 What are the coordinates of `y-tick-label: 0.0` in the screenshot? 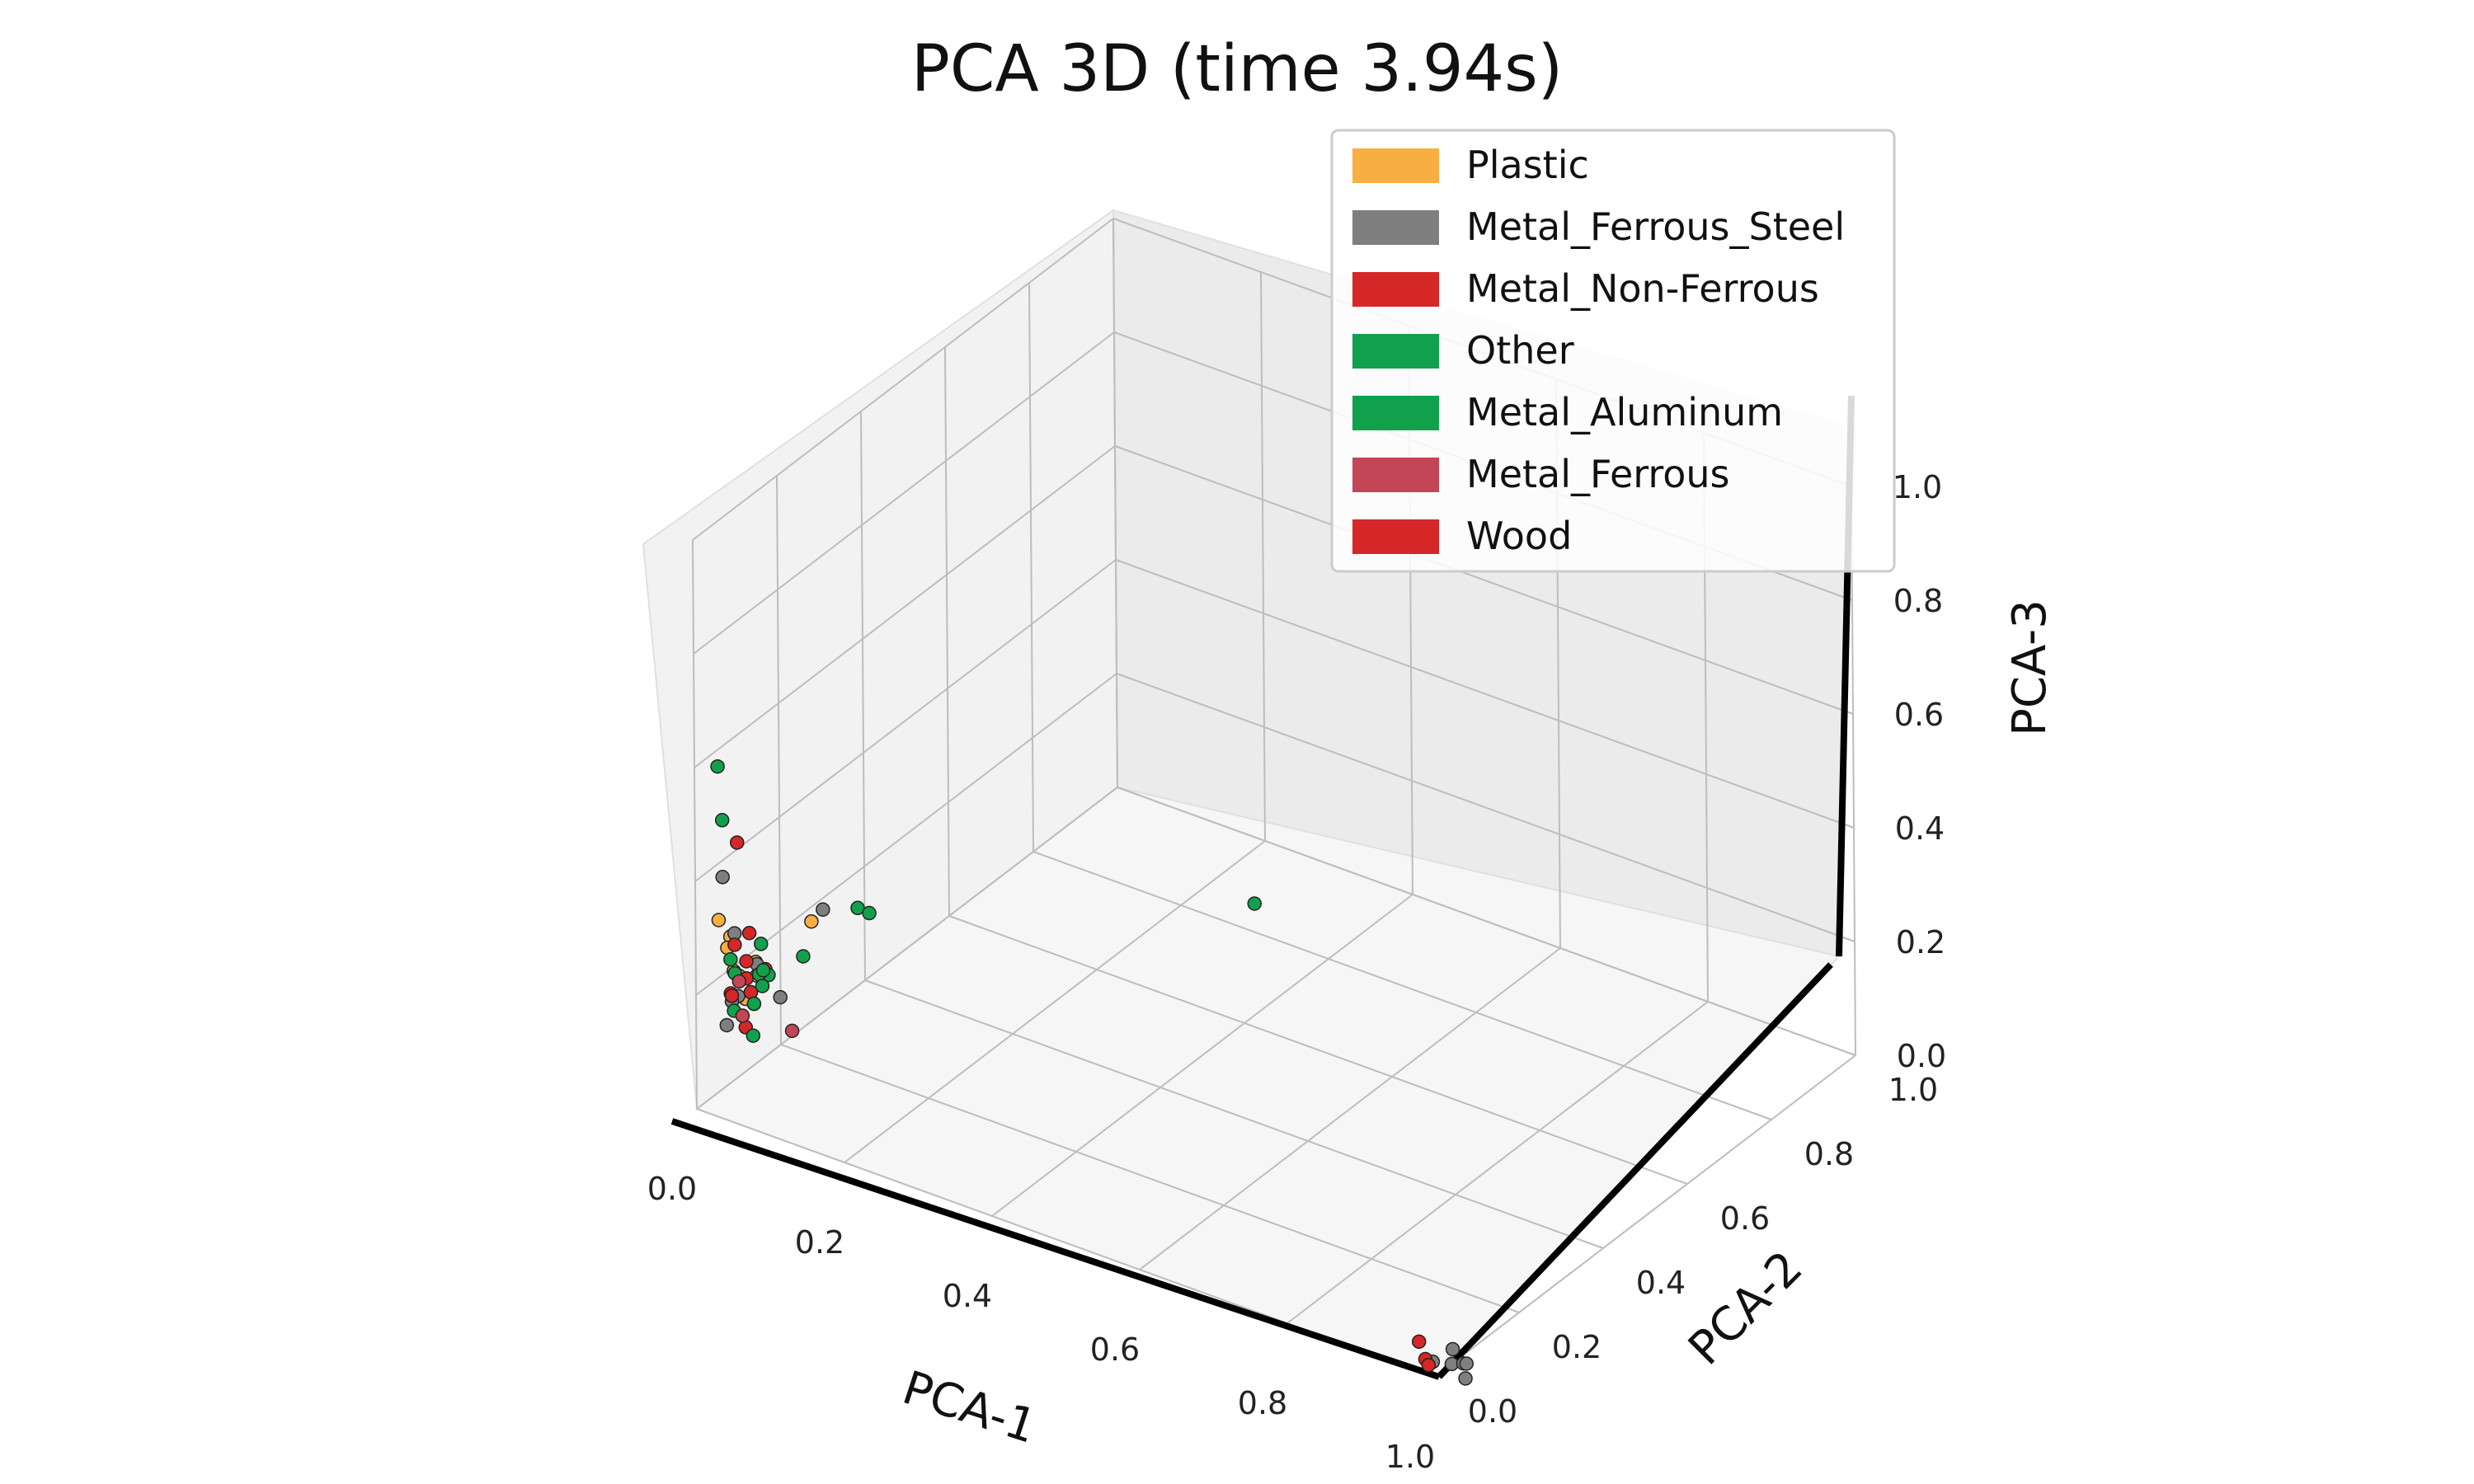 It's located at (1492, 1411).